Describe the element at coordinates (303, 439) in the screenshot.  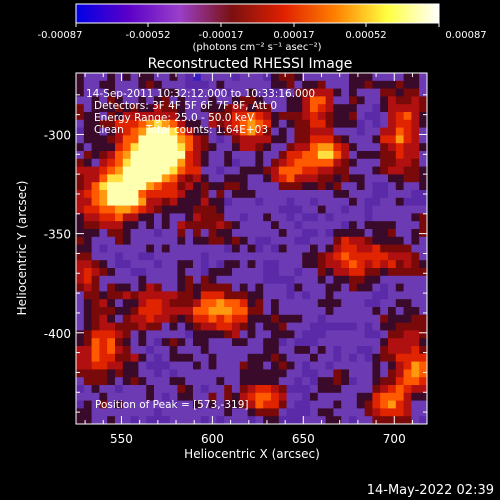
I see `x-tick-label: 650` at that location.